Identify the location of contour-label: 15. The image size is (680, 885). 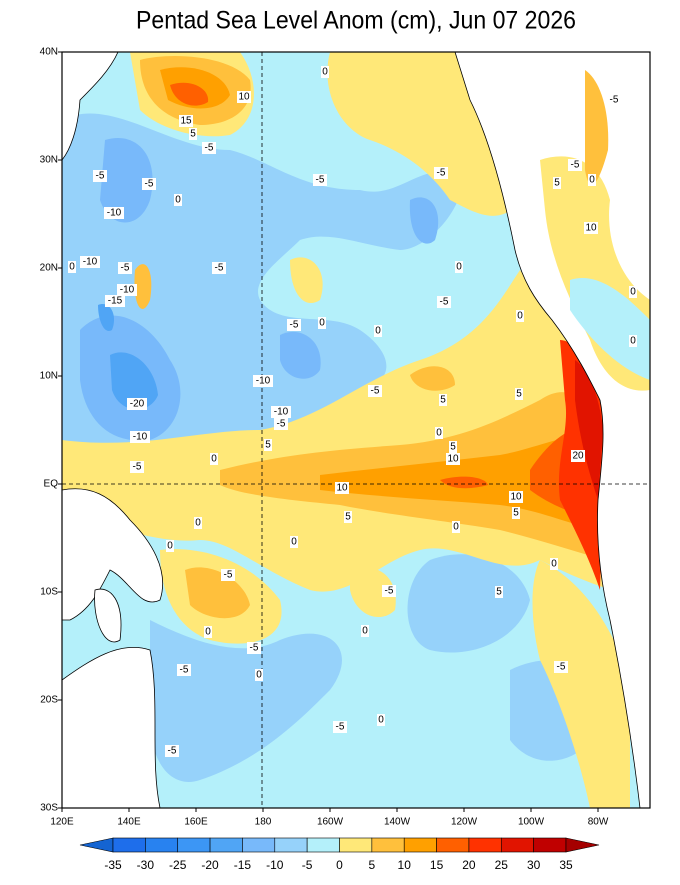
(186, 121).